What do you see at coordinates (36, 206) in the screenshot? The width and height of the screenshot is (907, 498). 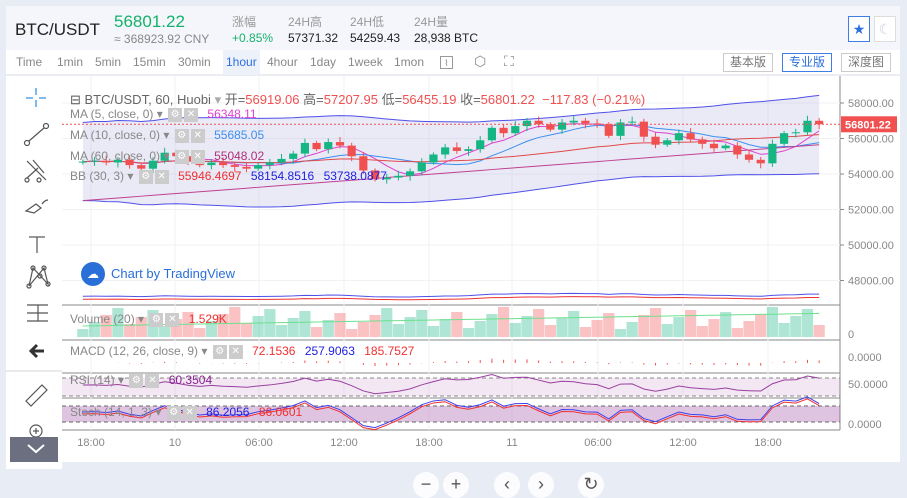 I see `brush-icon` at bounding box center [36, 206].